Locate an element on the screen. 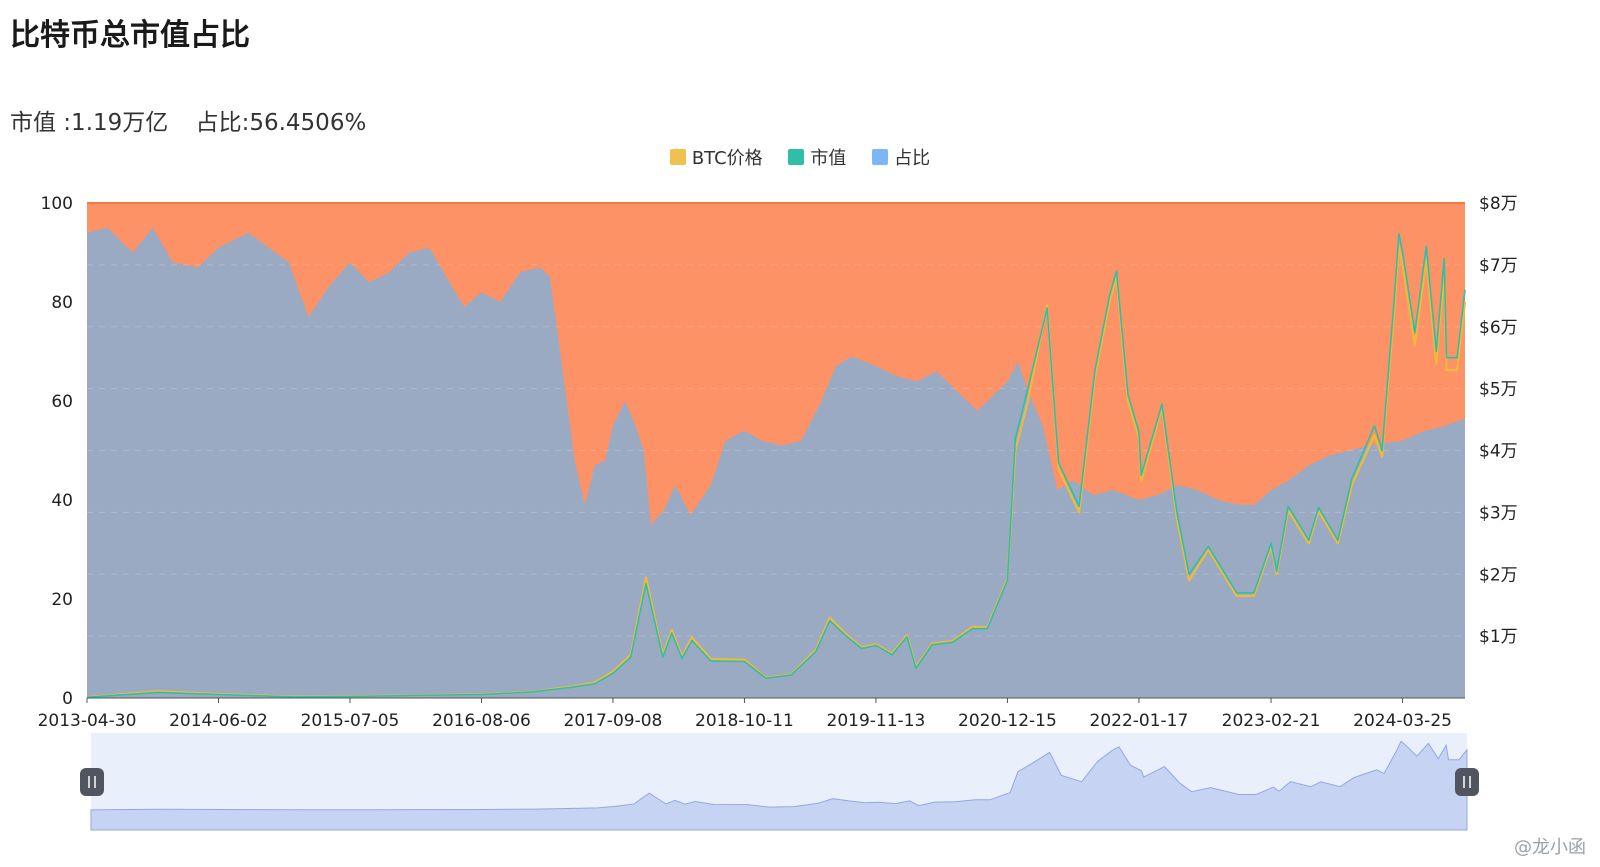  legend-item-price: BTC价格 is located at coordinates (716, 157).